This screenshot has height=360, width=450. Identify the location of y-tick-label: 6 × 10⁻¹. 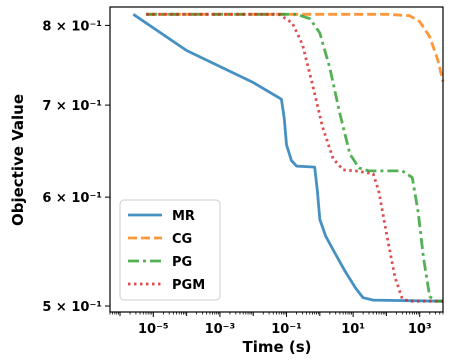
(72, 198).